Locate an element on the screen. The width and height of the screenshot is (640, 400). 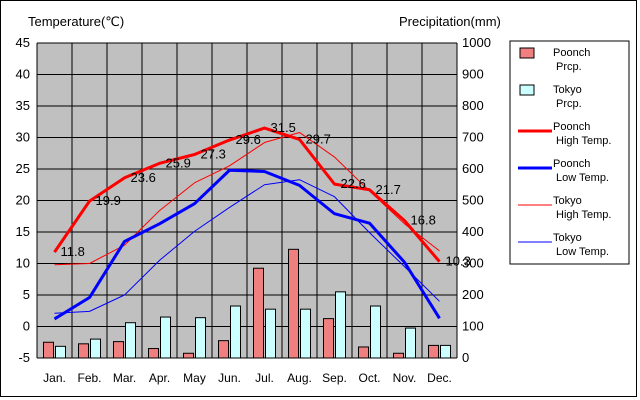
right-tick-label: 500 is located at coordinates (473, 200).